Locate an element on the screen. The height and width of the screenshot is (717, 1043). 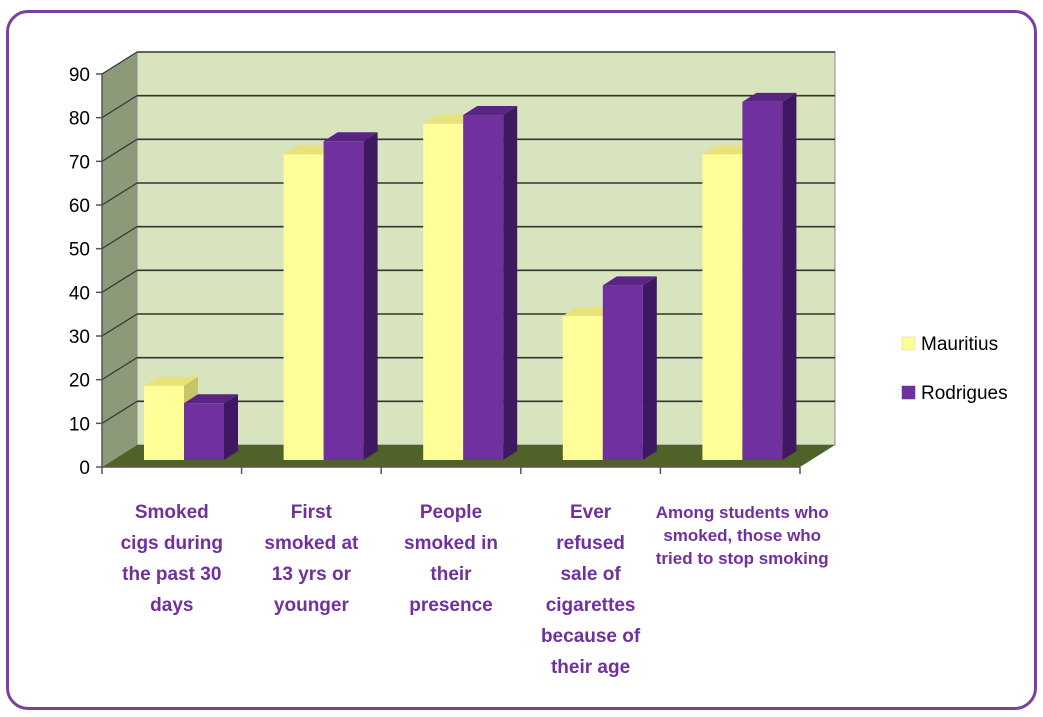
y-tick-label: 20 is located at coordinates (79, 381).